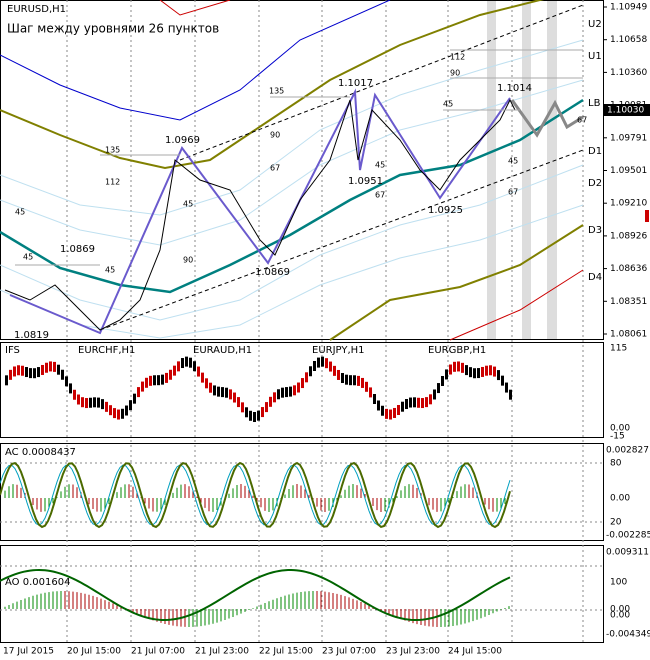 Image resolution: width=650 pixels, height=660 pixels. What do you see at coordinates (113, 29) in the screenshot?
I see `note: Шаг между уровнями 26 пунктов` at bounding box center [113, 29].